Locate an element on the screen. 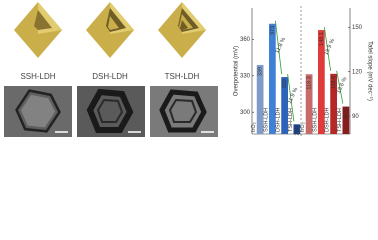 This screenshot has width=378, height=240. octahedra is located at coordinates (110, 30).